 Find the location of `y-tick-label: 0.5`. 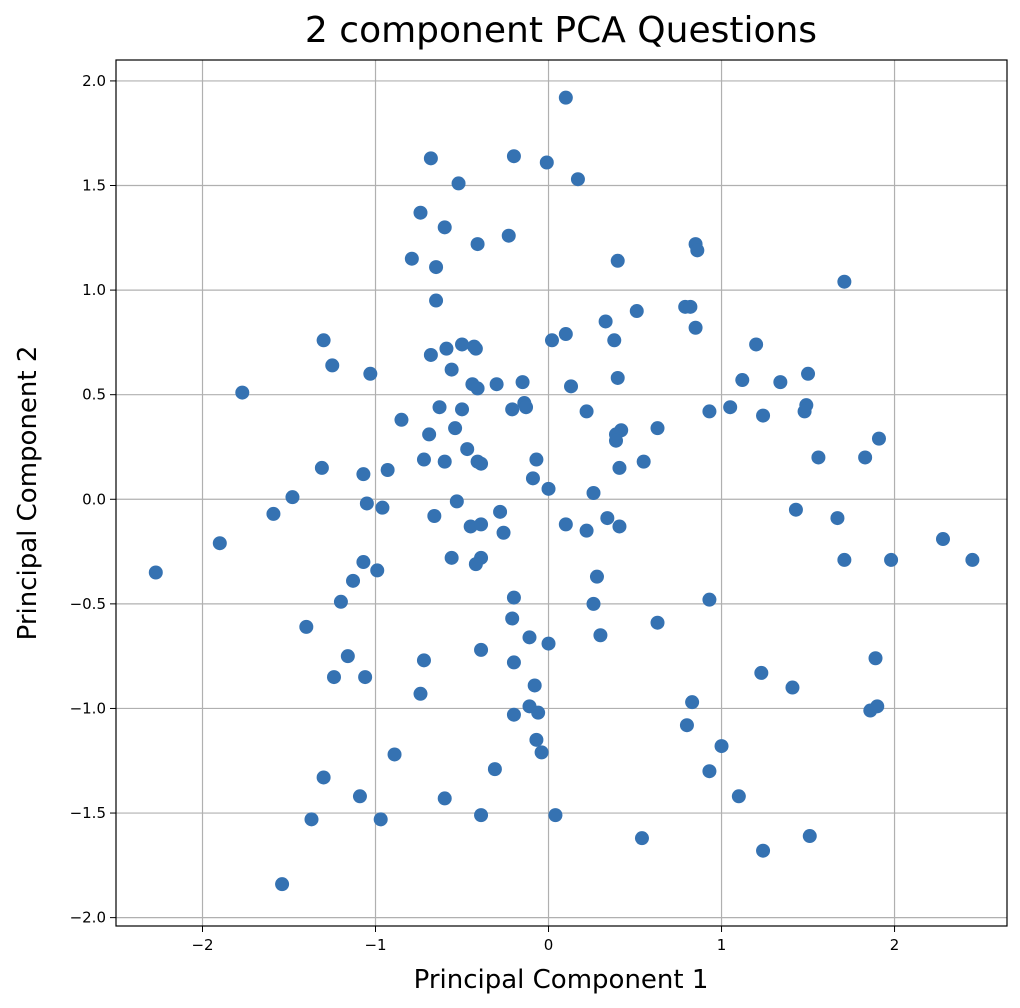

y-tick-label: 0.5 is located at coordinates (94, 395).